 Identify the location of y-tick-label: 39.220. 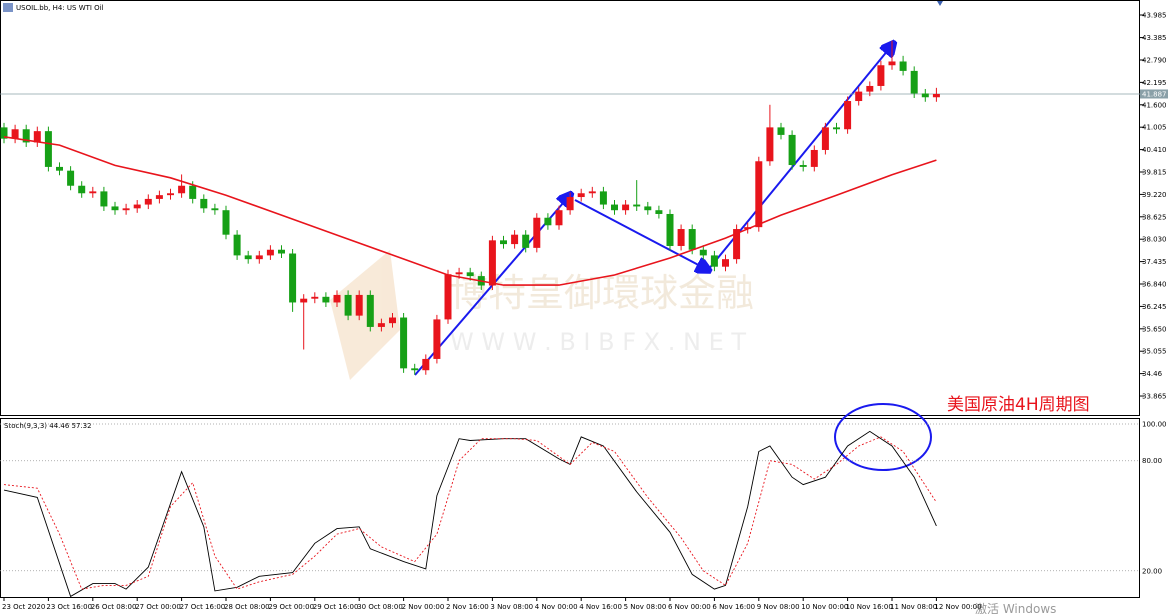
(1154, 195).